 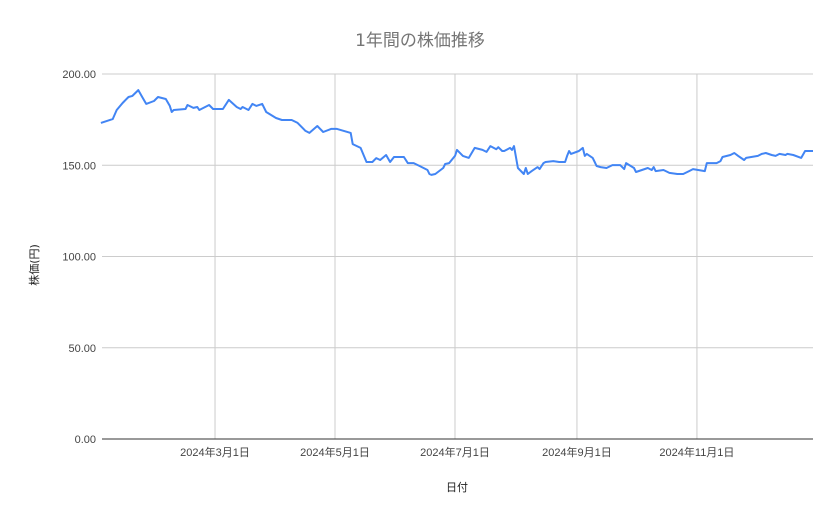 I want to click on y-tick-label: 50.00, so click(x=82, y=349).